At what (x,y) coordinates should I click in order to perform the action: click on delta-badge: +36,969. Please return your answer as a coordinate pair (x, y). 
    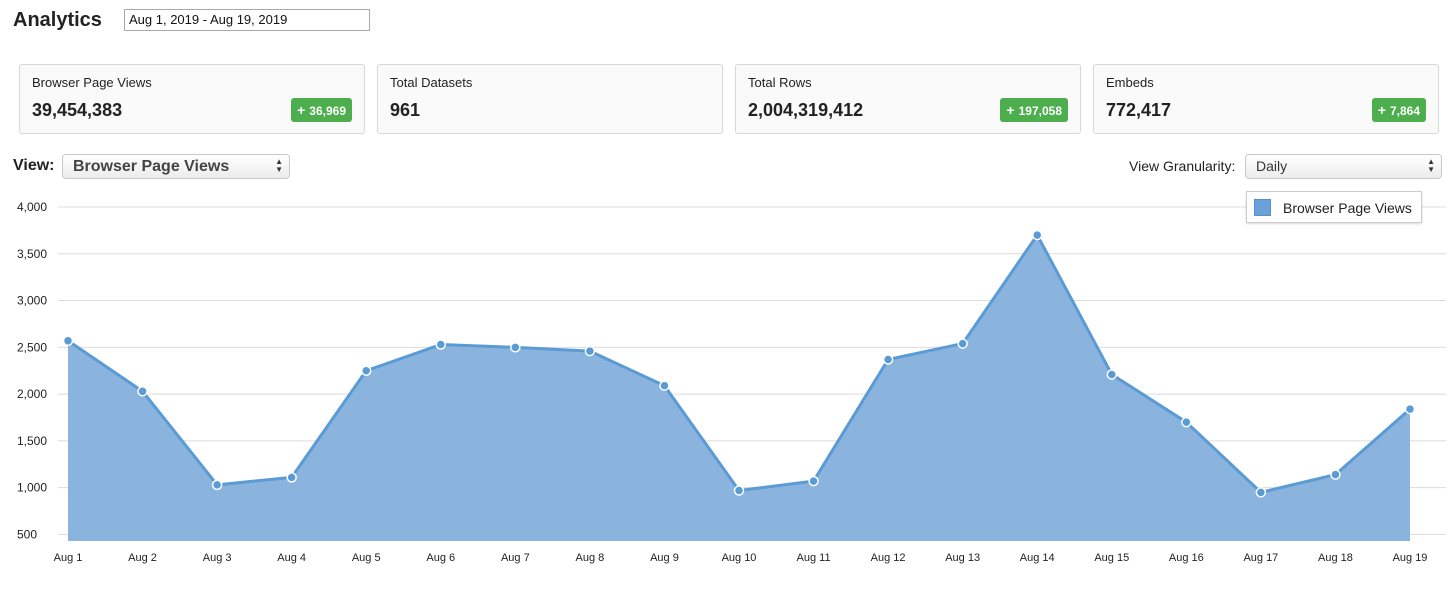
    Looking at the image, I should click on (321, 110).